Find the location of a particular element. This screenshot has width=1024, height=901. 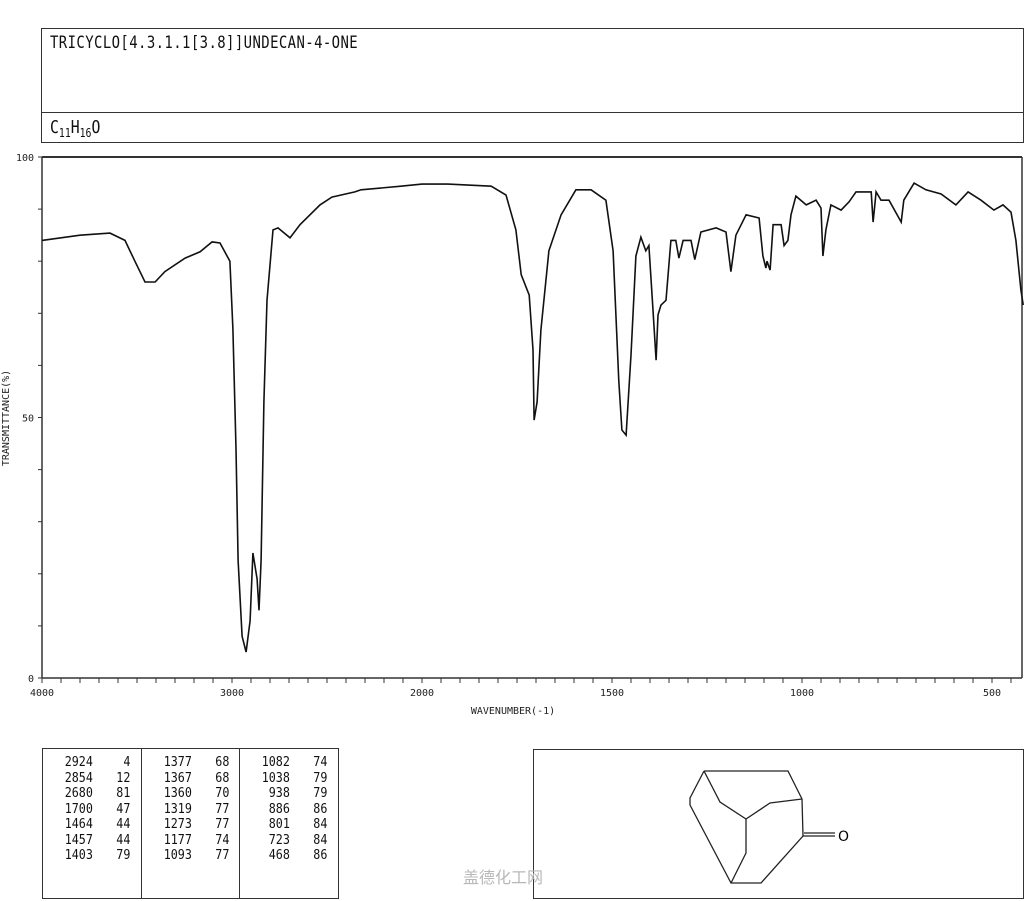

peak-wavenumber: 1457 is located at coordinates (78, 840).